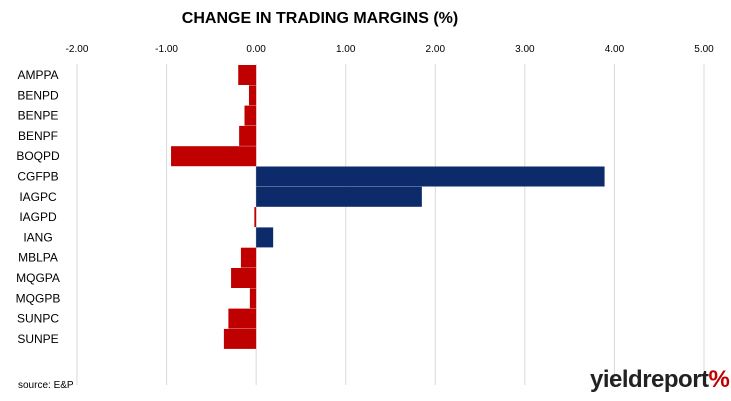 This screenshot has width=731, height=401. Describe the element at coordinates (38, 116) in the screenshot. I see `category-label: BENPE` at that location.